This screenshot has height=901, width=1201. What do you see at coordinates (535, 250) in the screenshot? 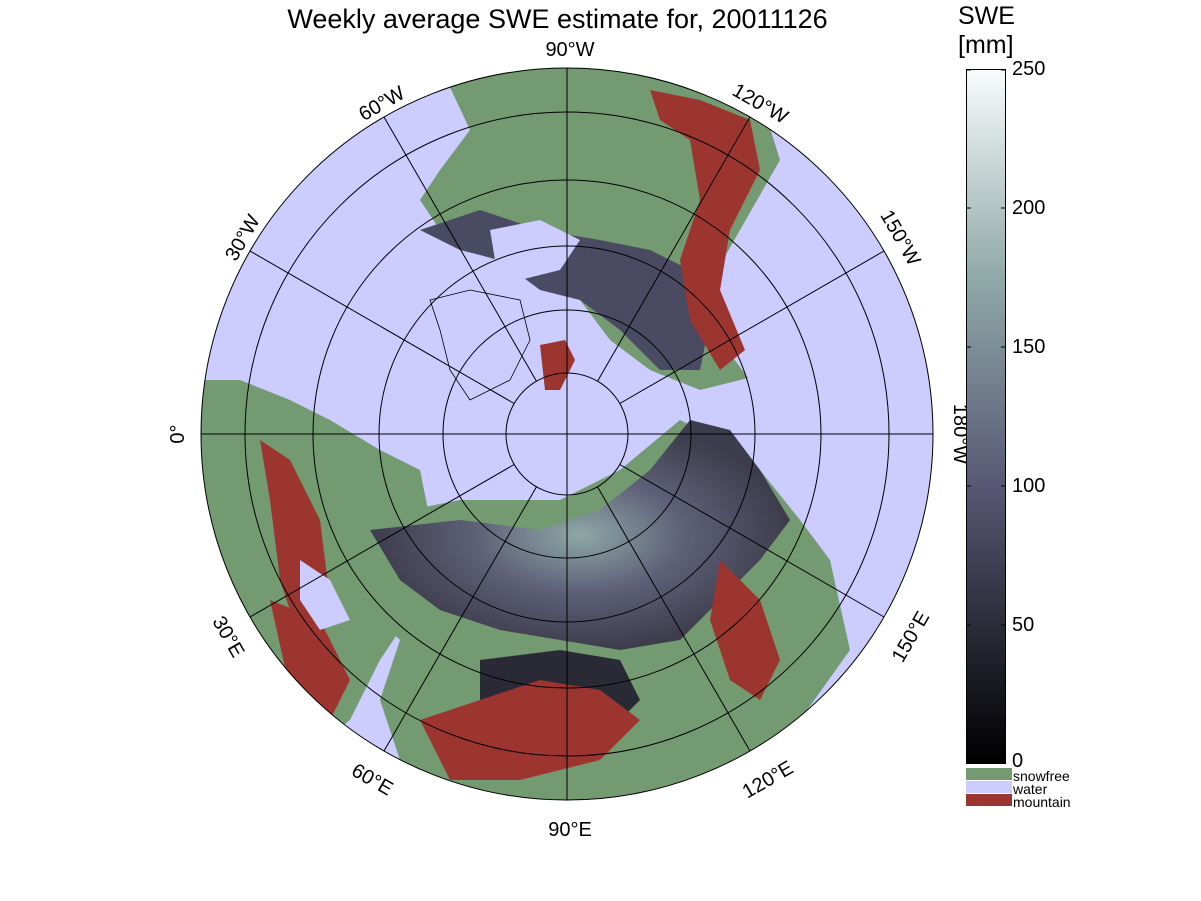
I see `hudson-bay-water` at bounding box center [535, 250].